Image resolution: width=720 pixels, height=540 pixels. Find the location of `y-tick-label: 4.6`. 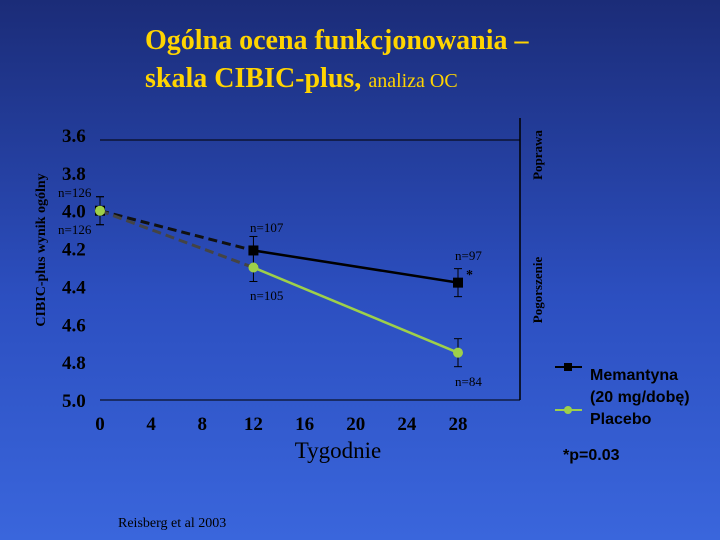

y-tick-label: 4.6 is located at coordinates (74, 325).